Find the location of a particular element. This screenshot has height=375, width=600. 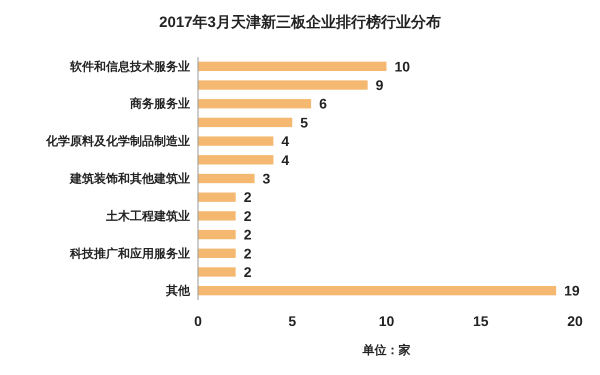

data-label: 10 is located at coordinates (402, 66).